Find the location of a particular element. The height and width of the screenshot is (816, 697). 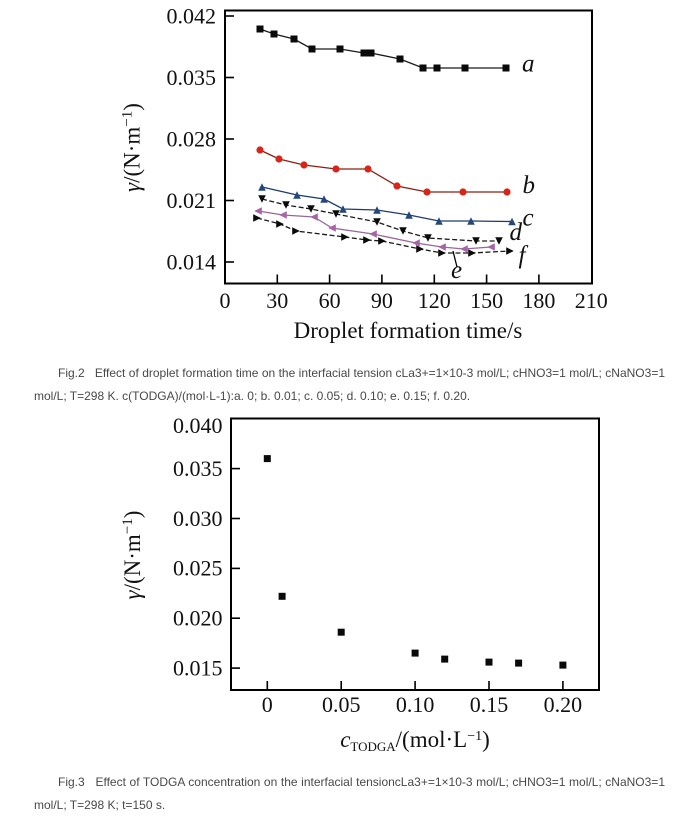

svg-text: 0.021 is located at coordinates (192, 200).